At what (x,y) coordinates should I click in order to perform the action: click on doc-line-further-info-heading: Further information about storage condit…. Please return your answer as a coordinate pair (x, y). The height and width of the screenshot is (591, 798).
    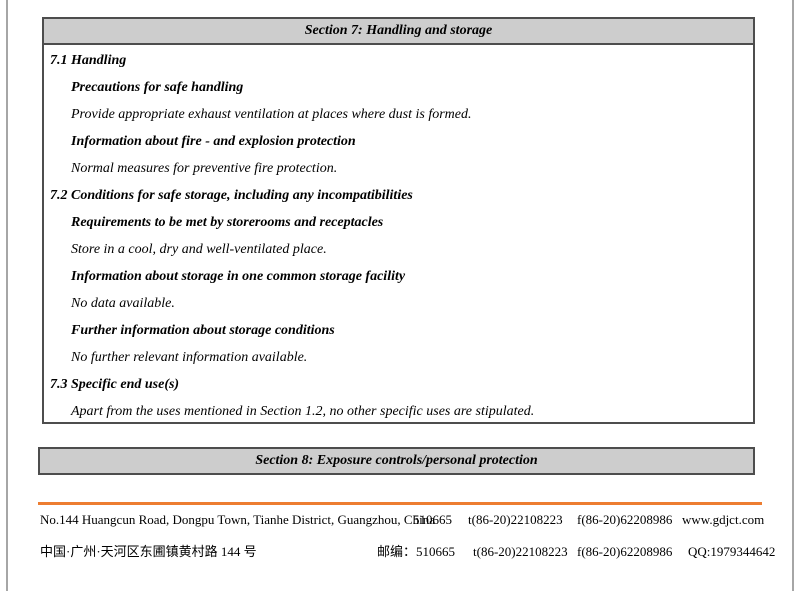
    Looking at the image, I should click on (203, 330).